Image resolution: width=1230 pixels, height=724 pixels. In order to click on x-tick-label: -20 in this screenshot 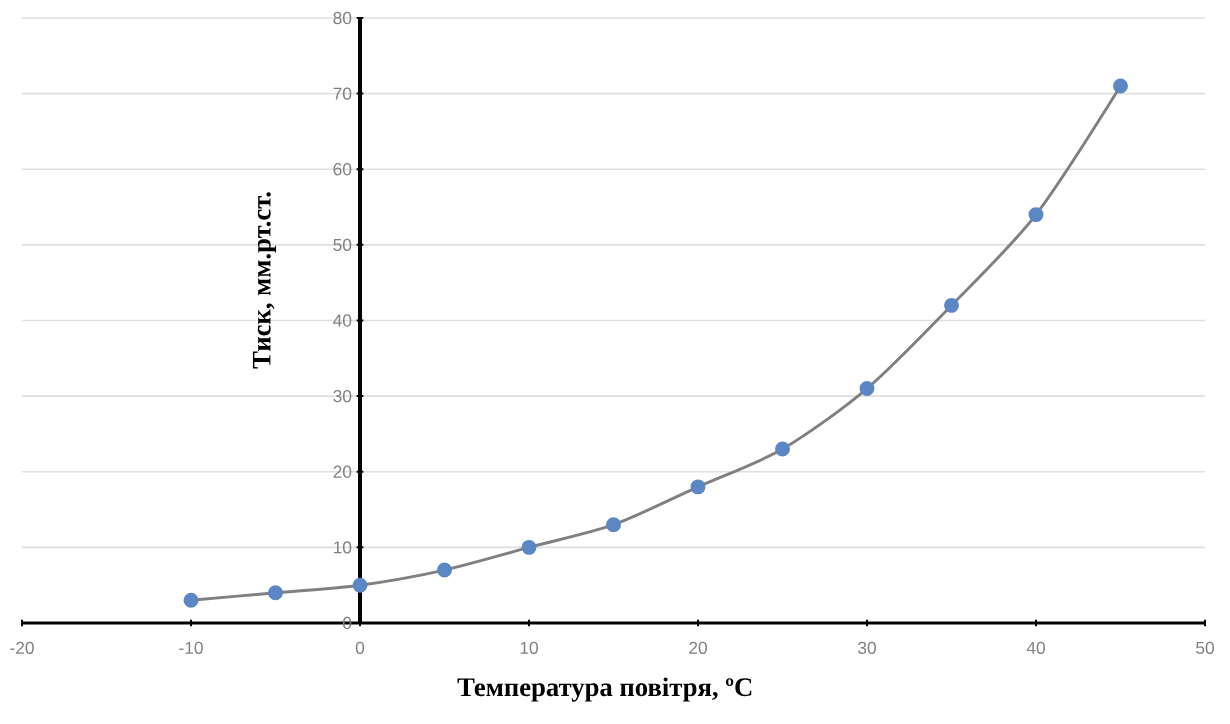, I will do `click(22, 647)`.